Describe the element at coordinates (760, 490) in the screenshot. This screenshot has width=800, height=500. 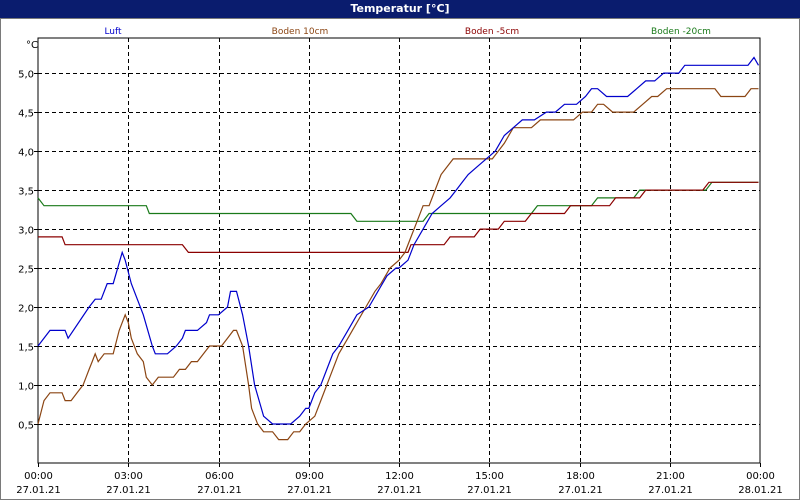
I see `x-tick-date: 28.01.21` at that location.